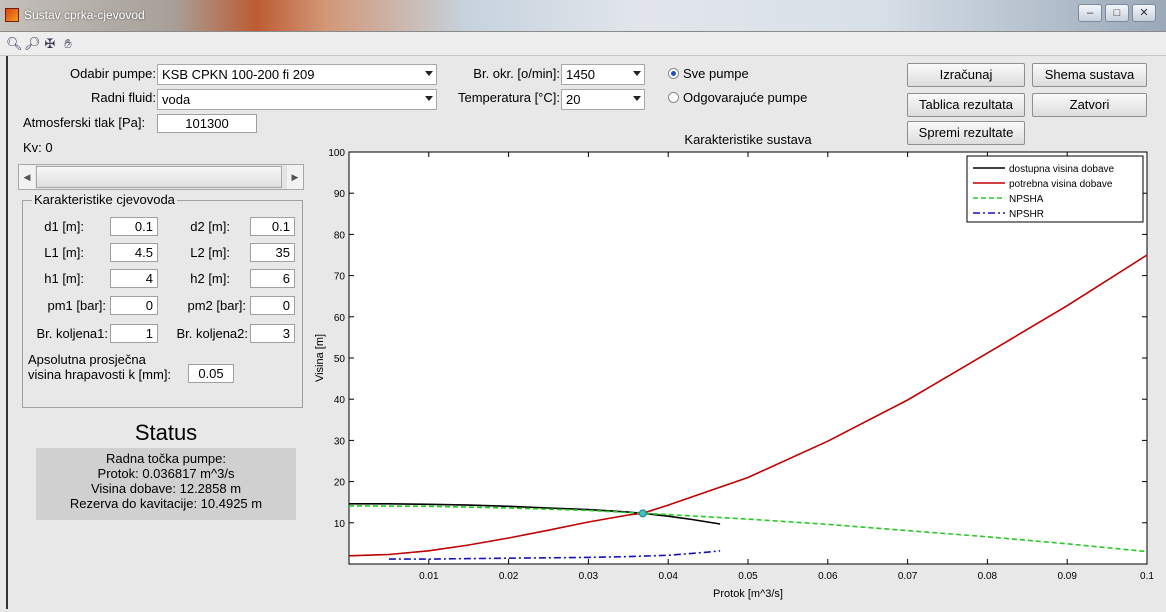 This screenshot has width=1166, height=612. What do you see at coordinates (166, 432) in the screenshot?
I see `status-title: Status` at bounding box center [166, 432].